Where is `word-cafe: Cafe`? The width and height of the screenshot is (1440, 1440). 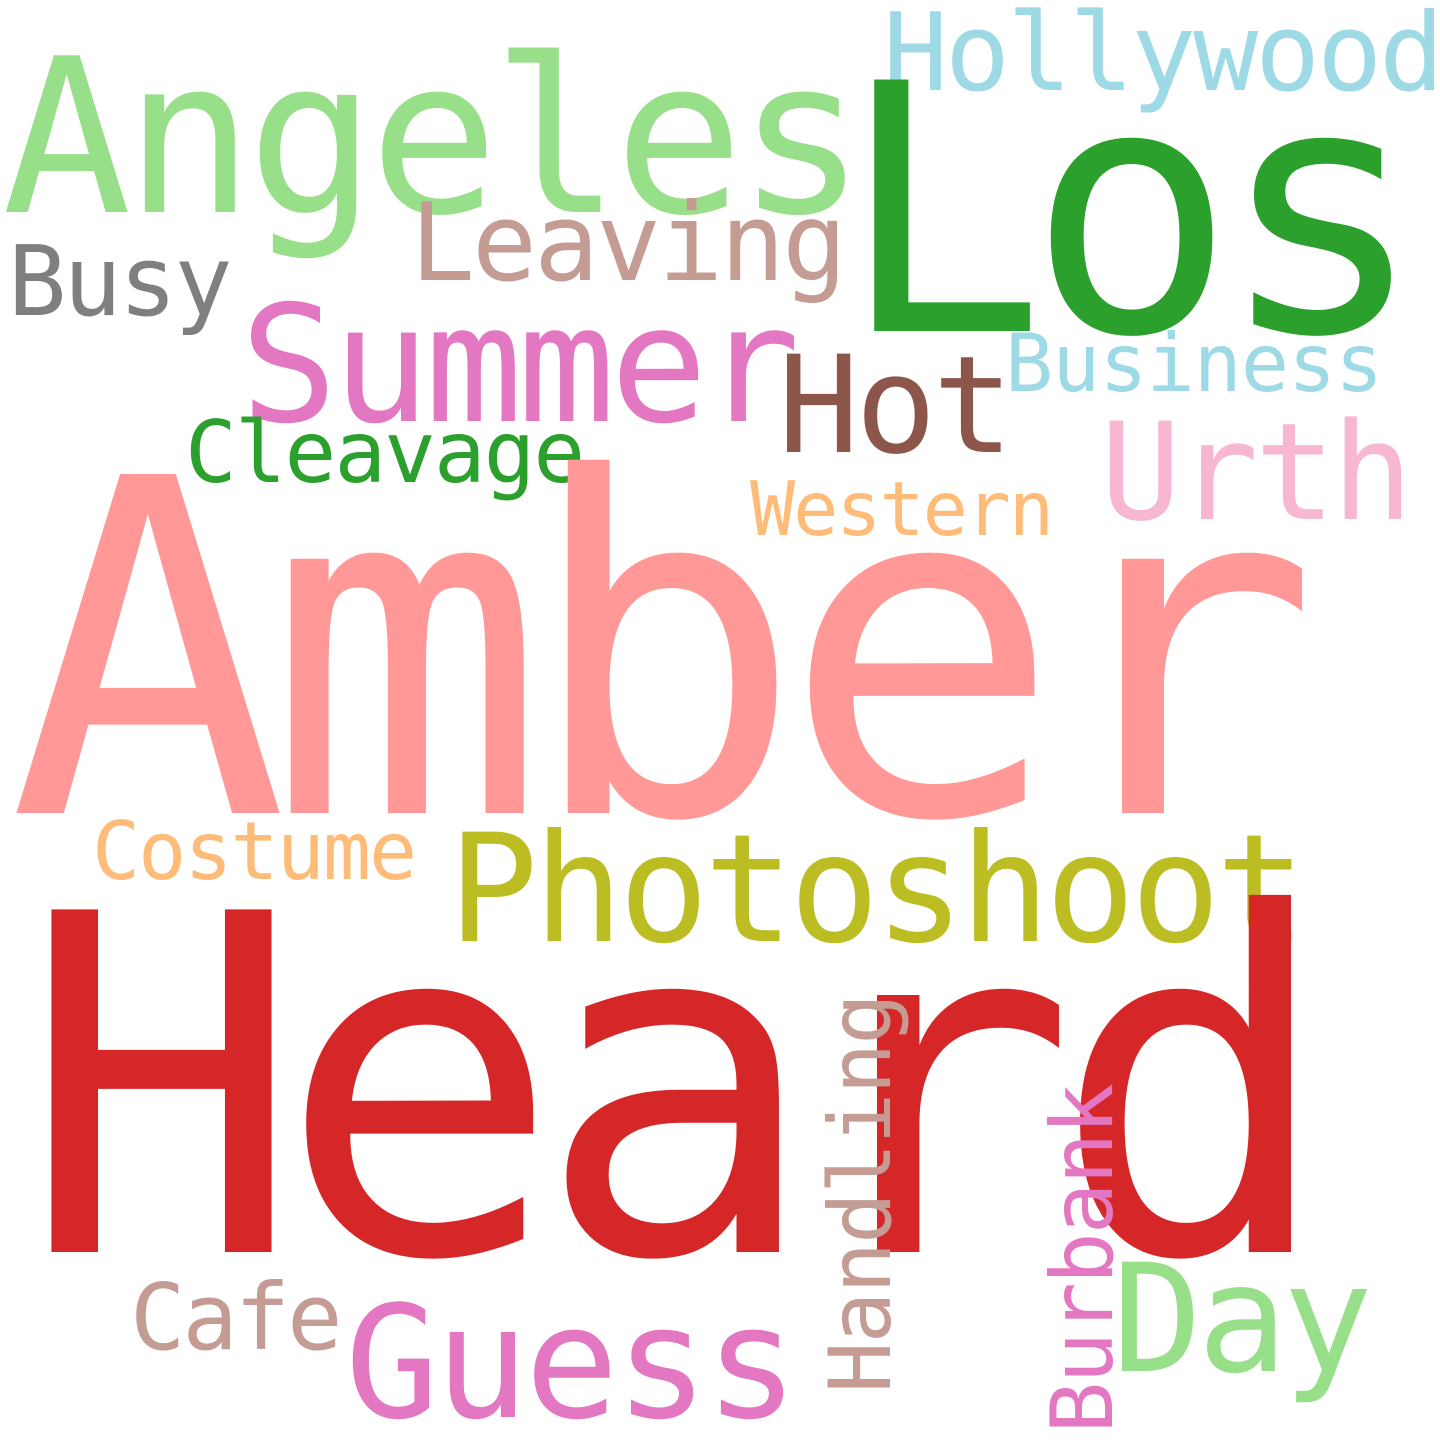
word-cafe: Cafe is located at coordinates (236, 1317).